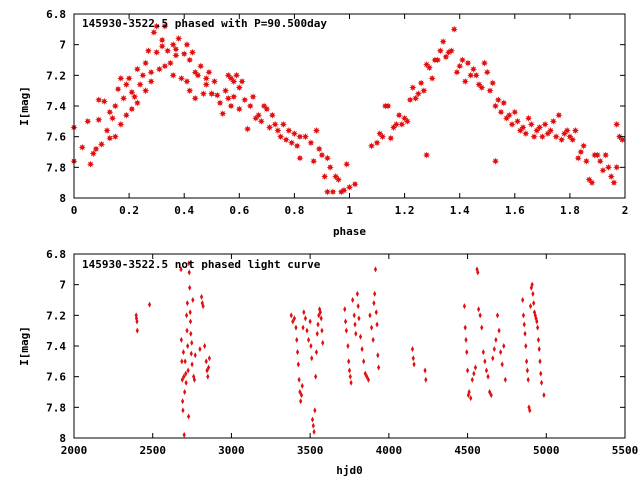 The width and height of the screenshot is (640, 485). What do you see at coordinates (129, 210) in the screenshot?
I see `x-tick-label: 0.2` at bounding box center [129, 210].